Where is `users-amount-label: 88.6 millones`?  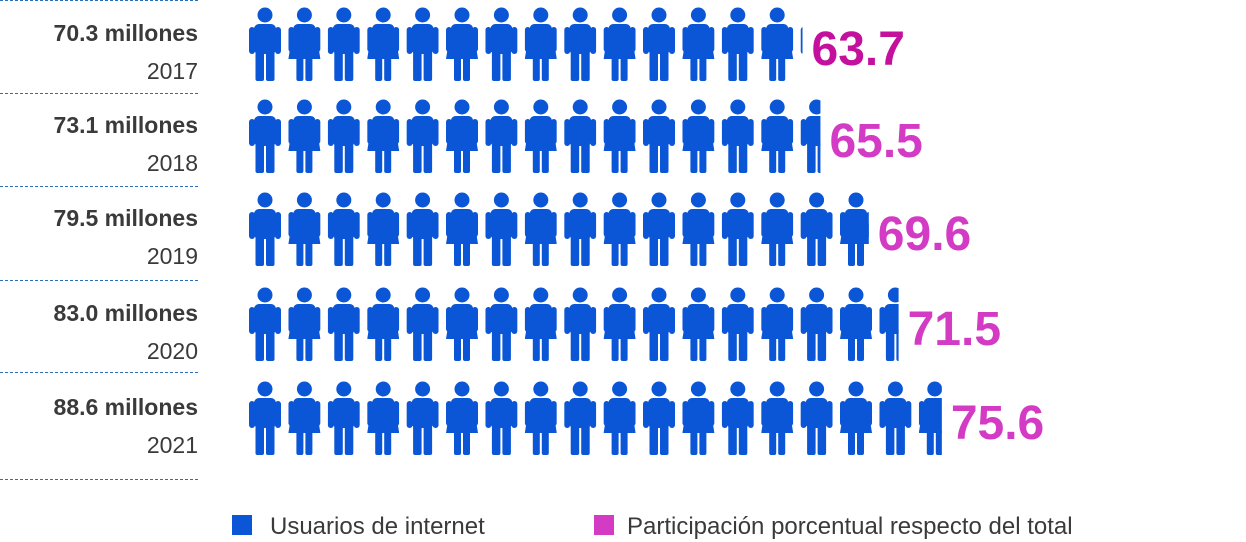
users-amount-label: 88.6 millones is located at coordinates (126, 407).